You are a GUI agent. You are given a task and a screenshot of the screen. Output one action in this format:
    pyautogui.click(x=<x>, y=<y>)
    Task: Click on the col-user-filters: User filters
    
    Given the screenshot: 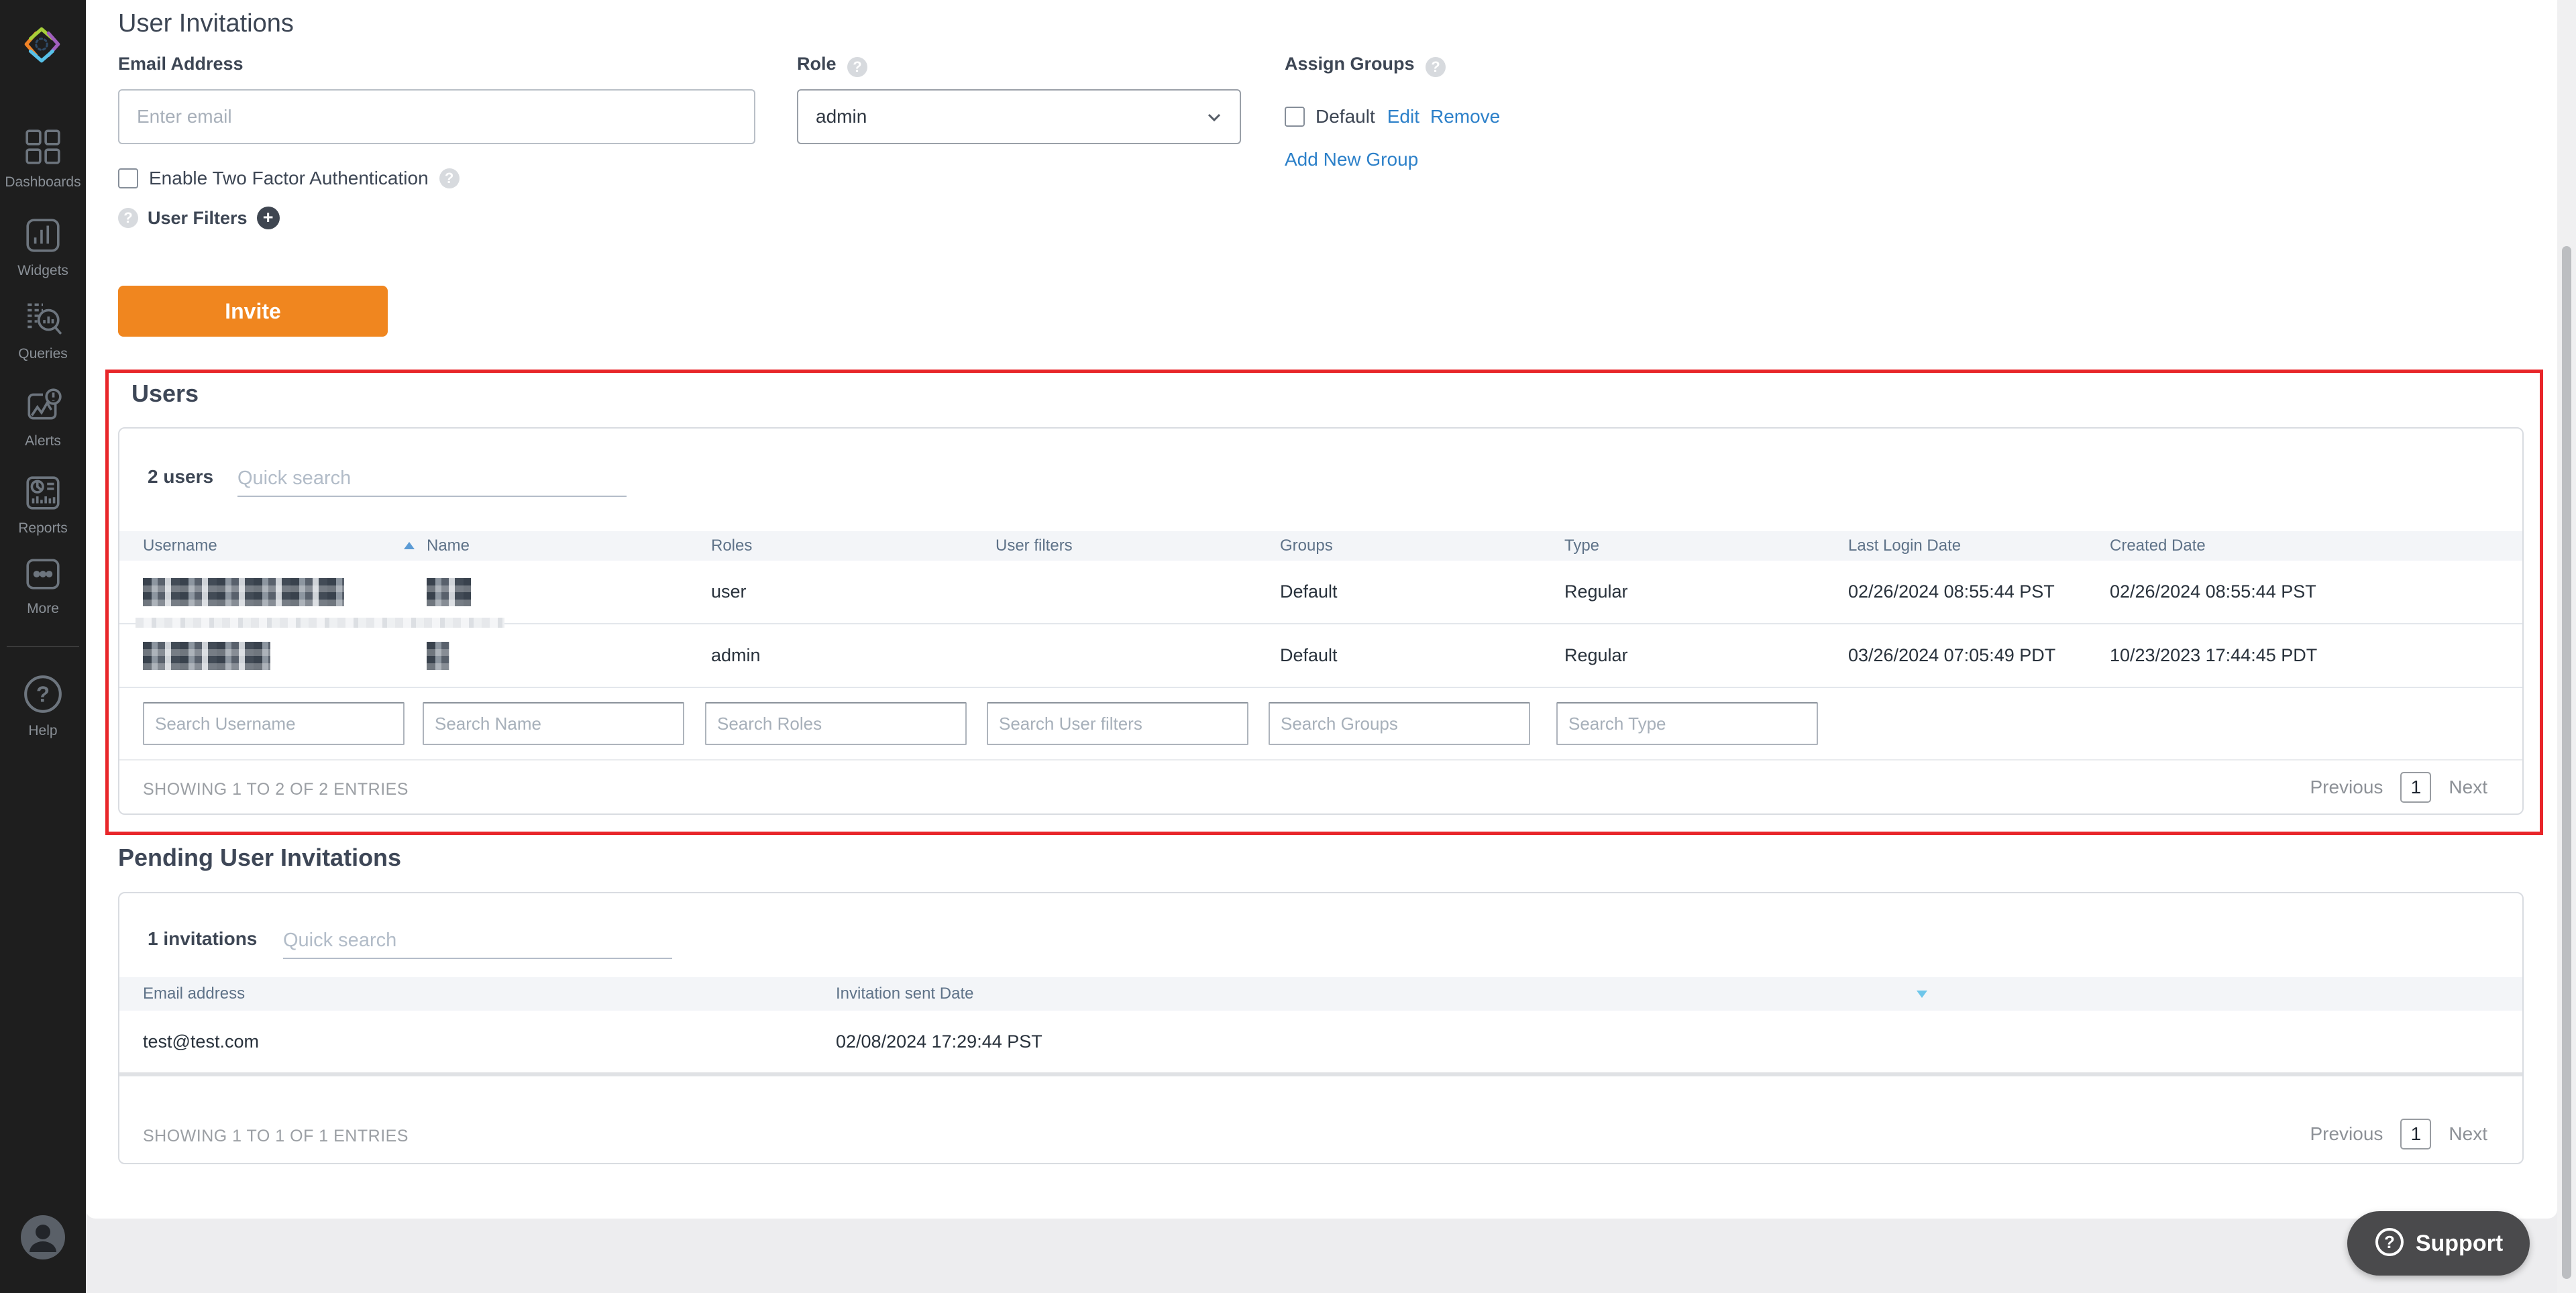 What is the action you would take?
    pyautogui.click(x=1034, y=546)
    